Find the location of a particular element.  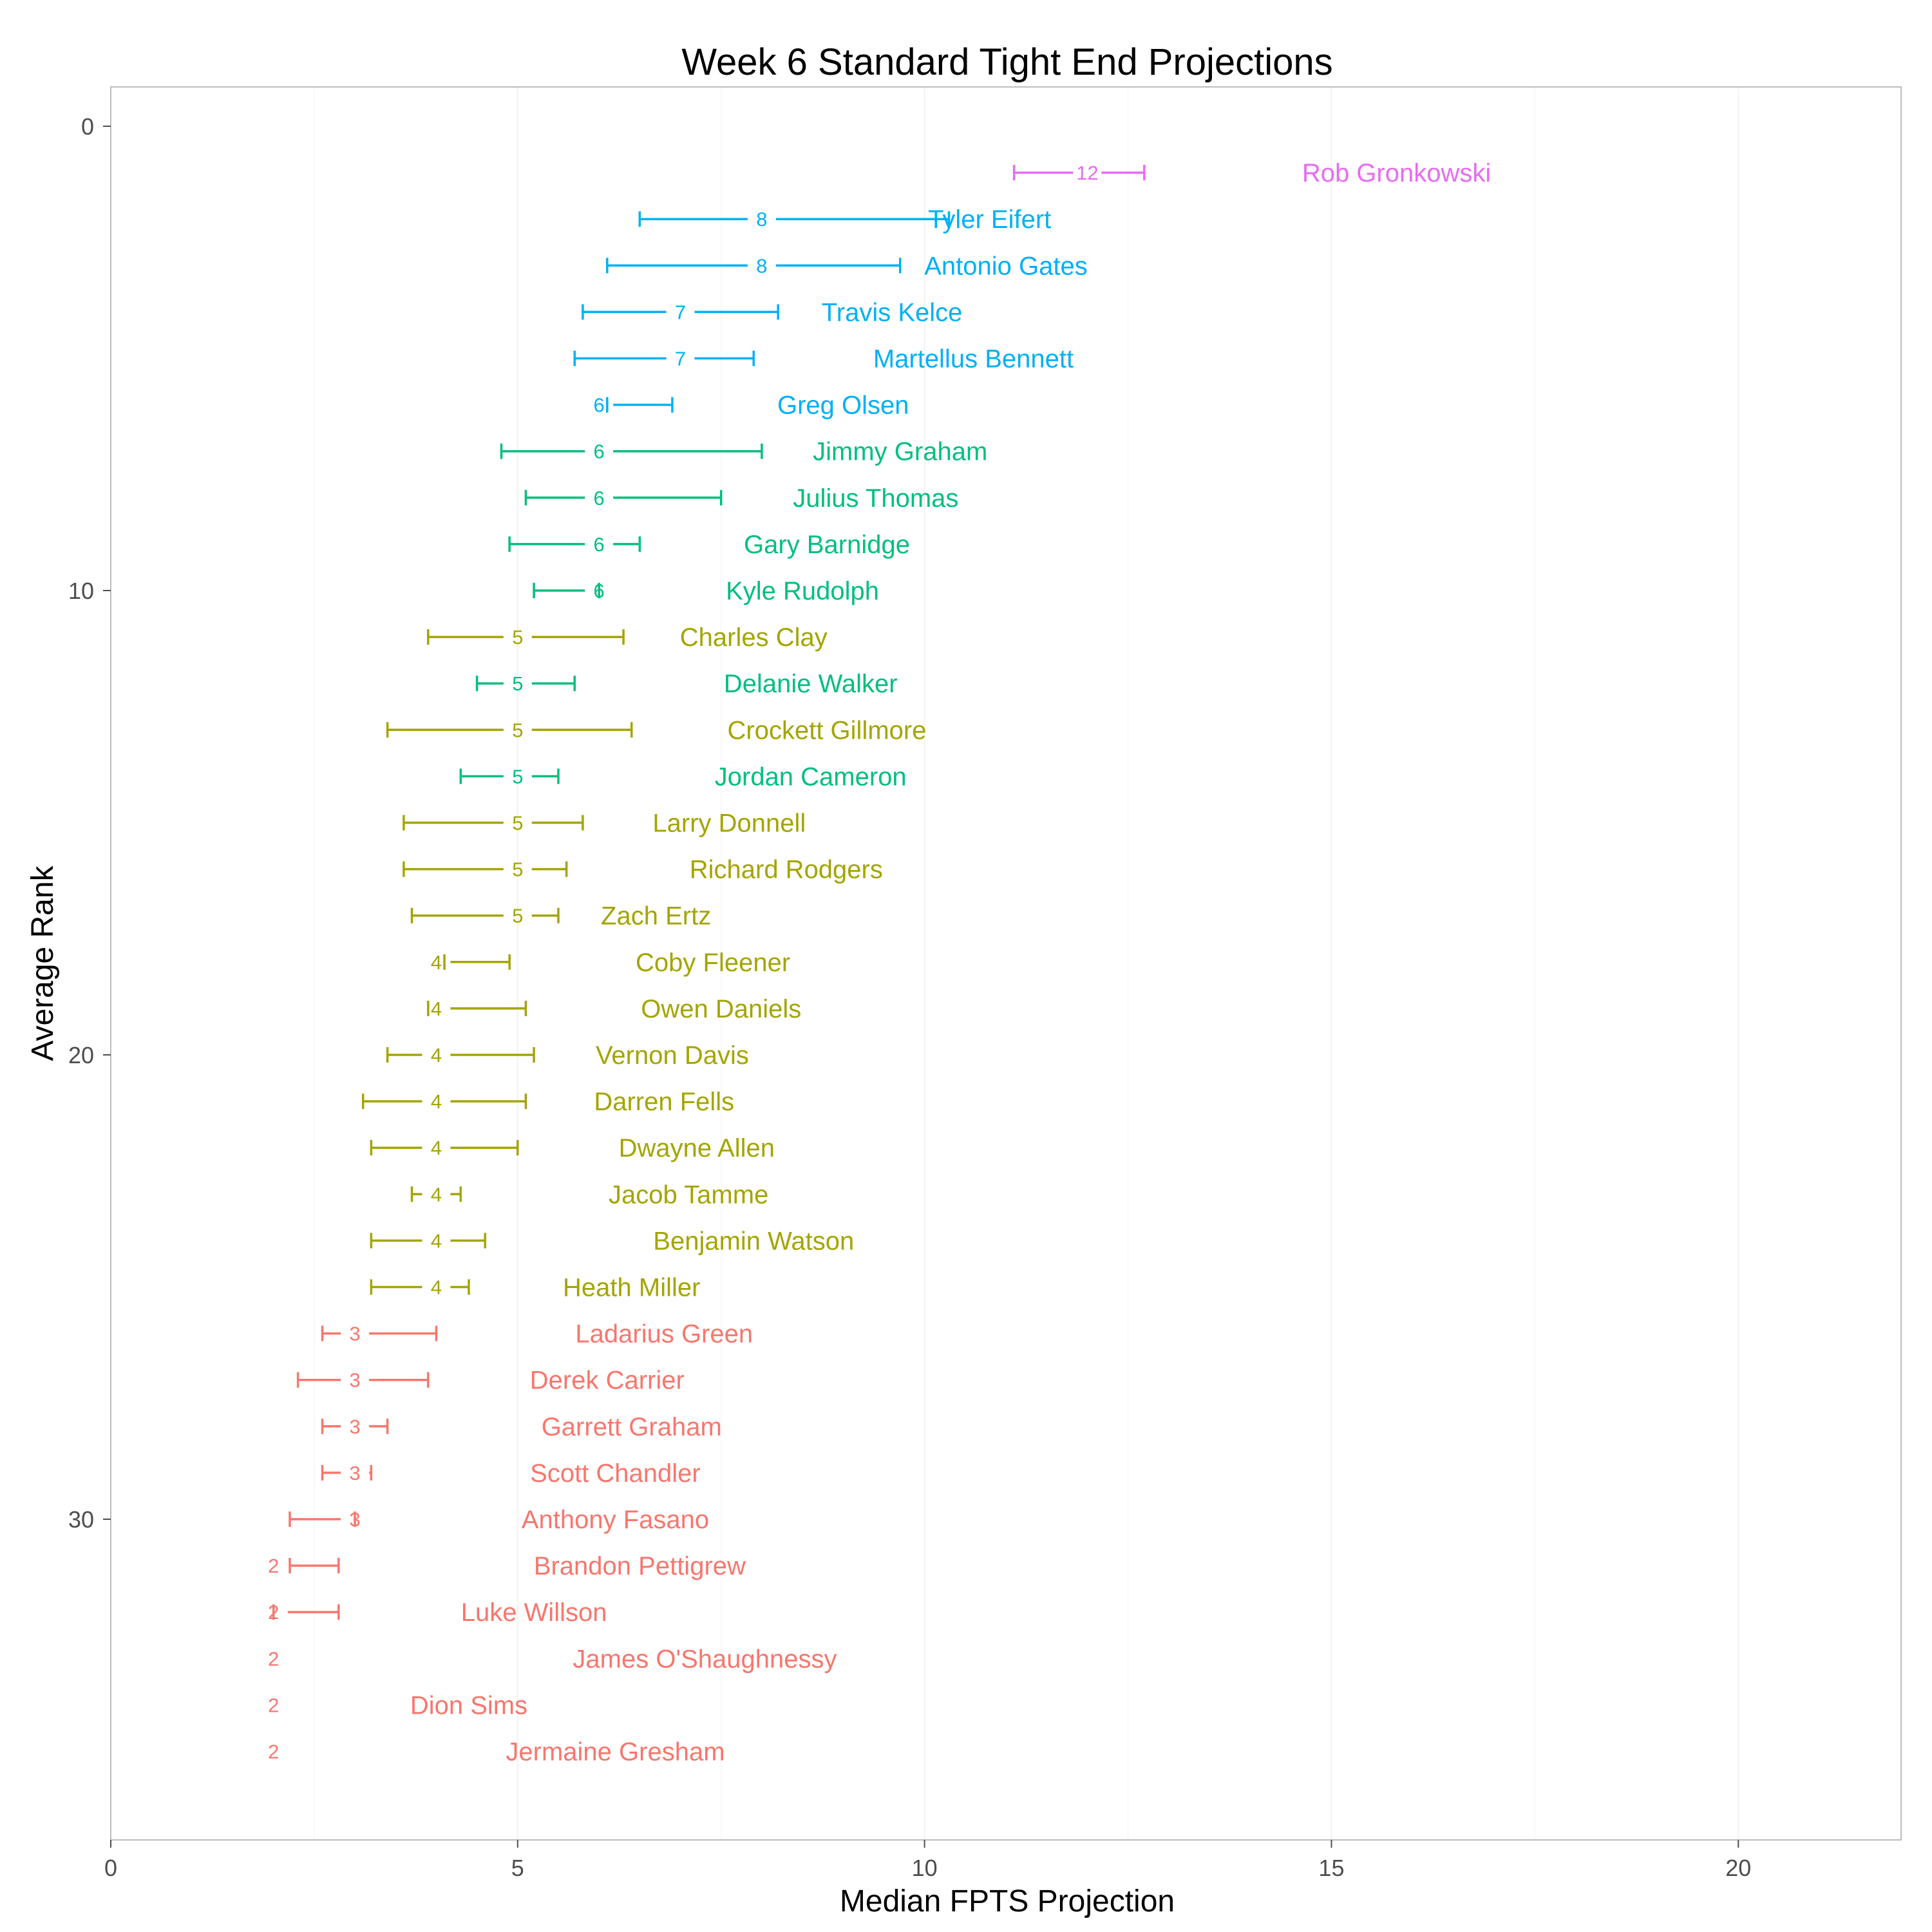

player-row: 2 Luke Willson is located at coordinates (437, 1612).